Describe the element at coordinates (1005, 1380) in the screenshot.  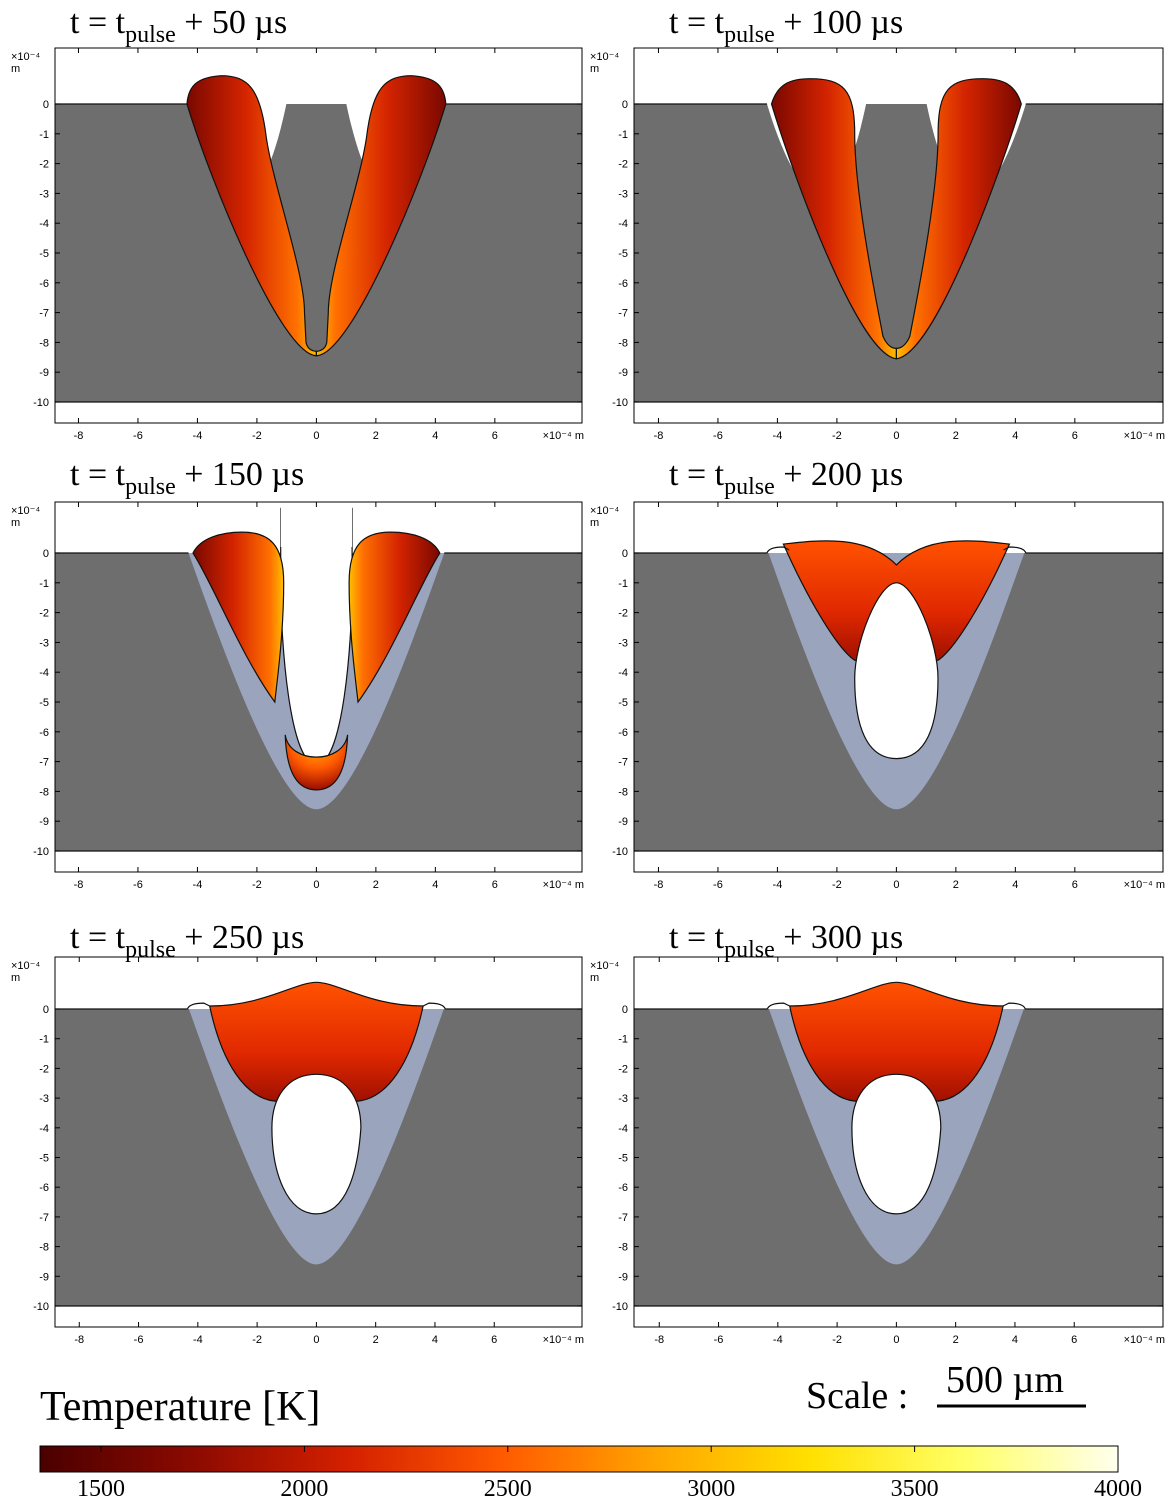
I see `scale-value: 500 µm` at that location.